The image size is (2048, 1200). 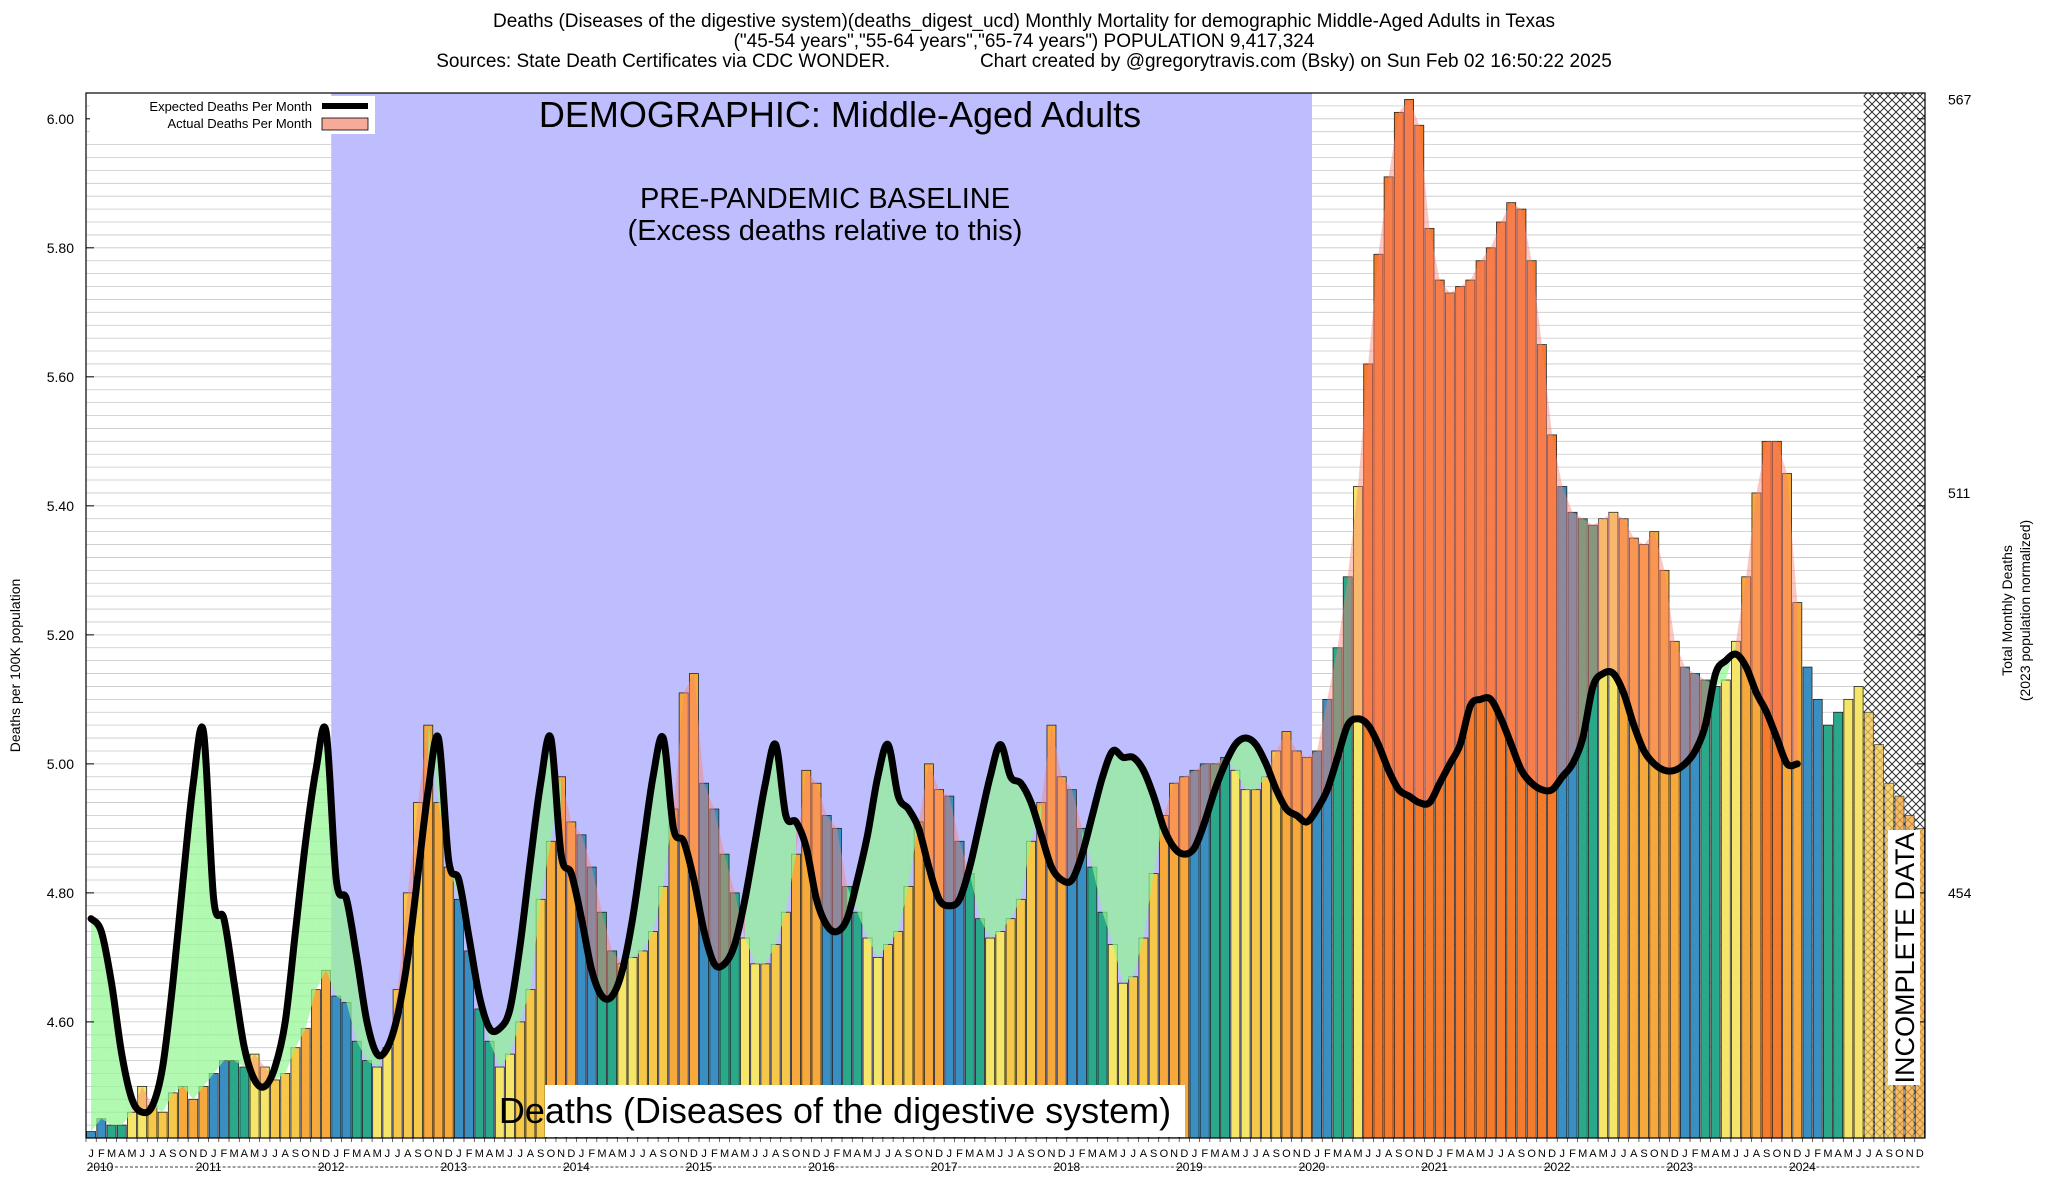 What do you see at coordinates (2025, 610) in the screenshot?
I see `y2-axis-label-line2: (2023 population normalized)` at bounding box center [2025, 610].